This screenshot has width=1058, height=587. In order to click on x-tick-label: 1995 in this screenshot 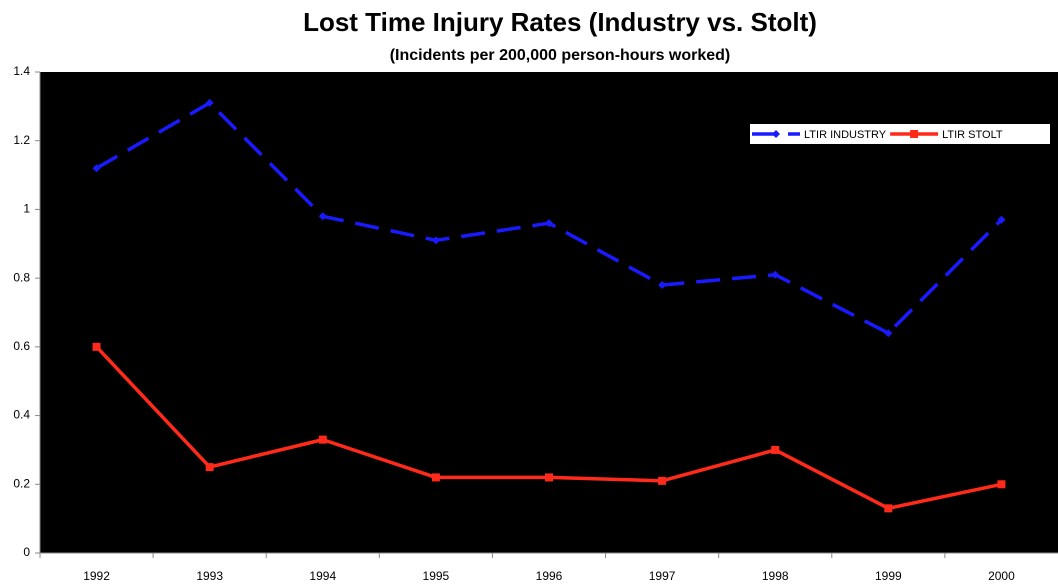, I will do `click(436, 576)`.